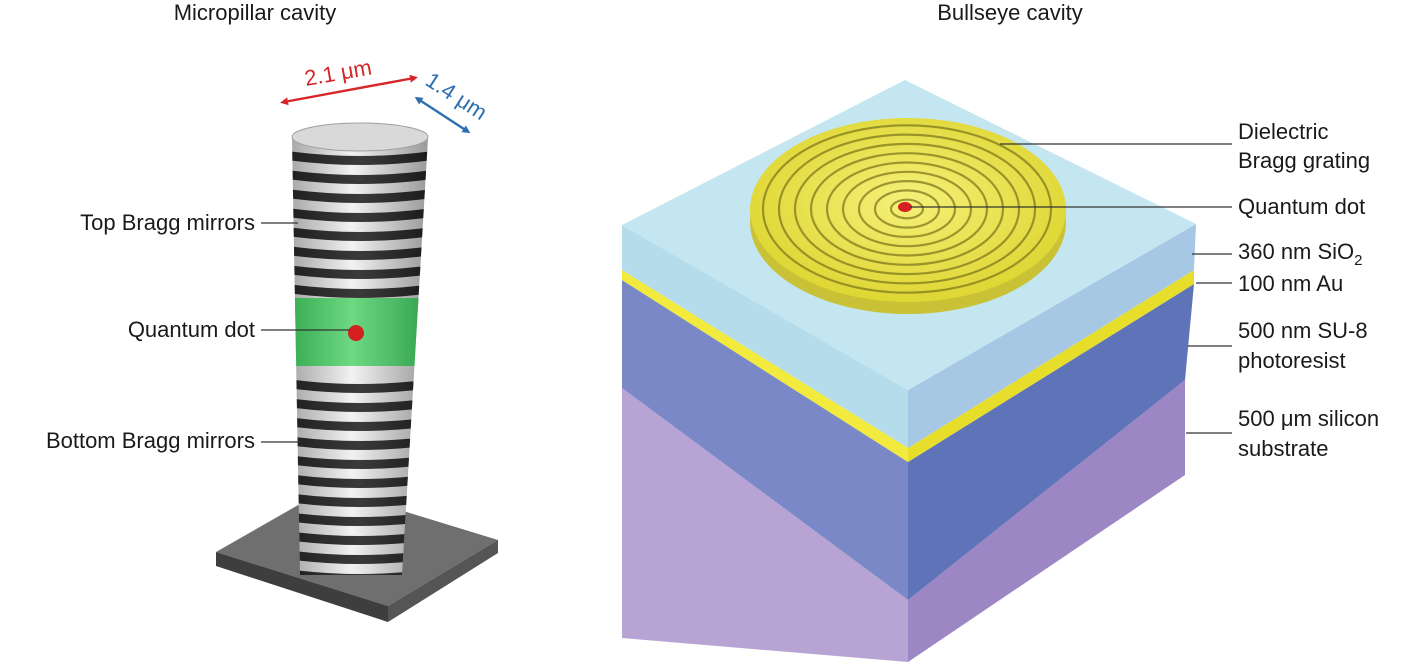  I want to click on diameter-short-label: 1.4 μm, so click(456, 96).